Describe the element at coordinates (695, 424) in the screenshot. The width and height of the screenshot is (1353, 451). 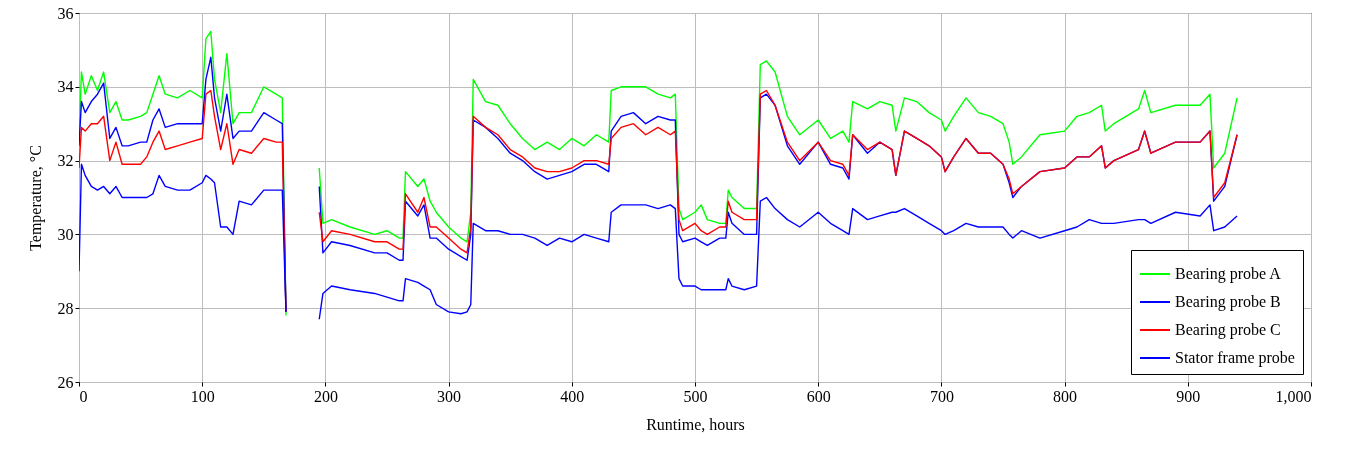
I see `x-axis-title: Runtime, hours` at that location.